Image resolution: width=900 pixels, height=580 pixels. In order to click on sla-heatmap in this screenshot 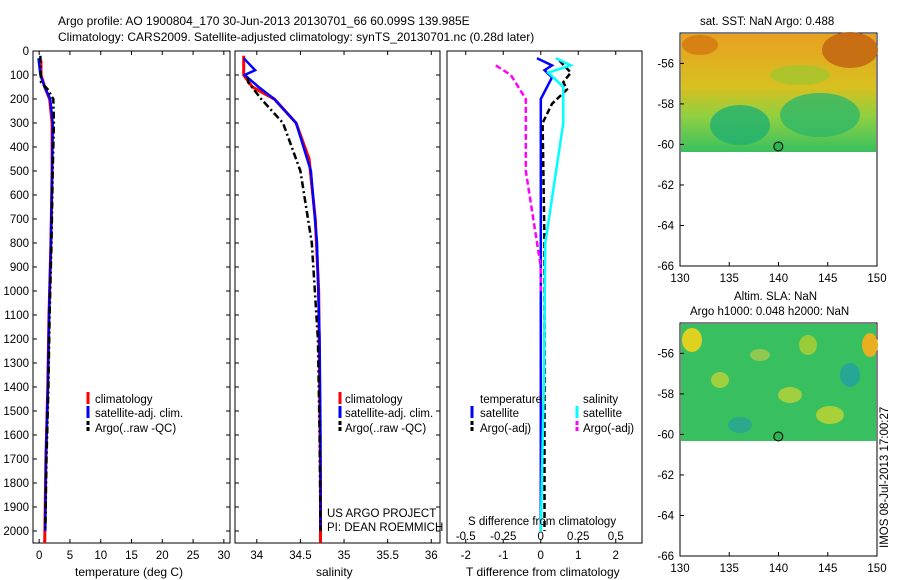, I will do `click(779, 382)`.